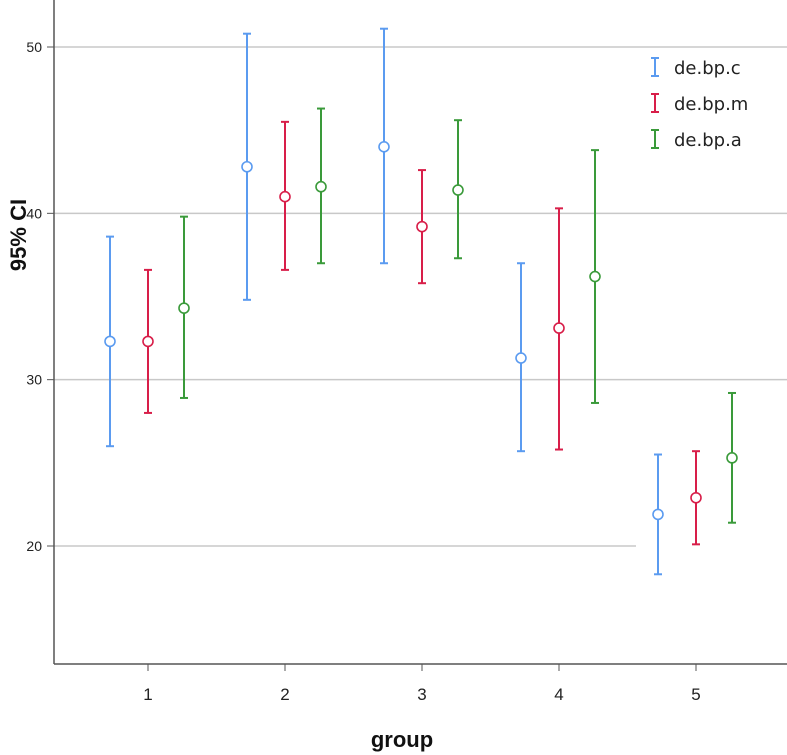 This screenshot has height=755, width=787. I want to click on legend-label-de.bp.c: de.bp.c, so click(707, 68).